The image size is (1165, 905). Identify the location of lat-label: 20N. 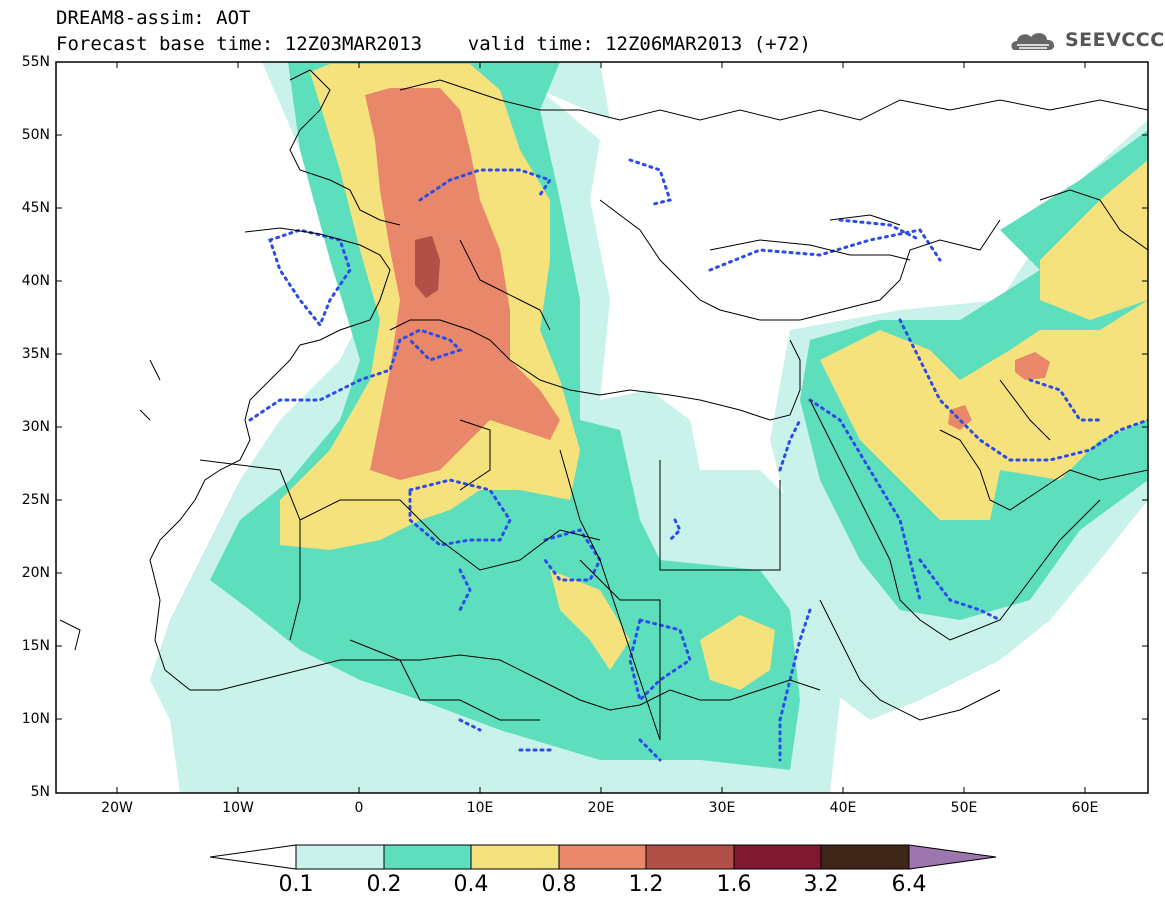
(35, 573).